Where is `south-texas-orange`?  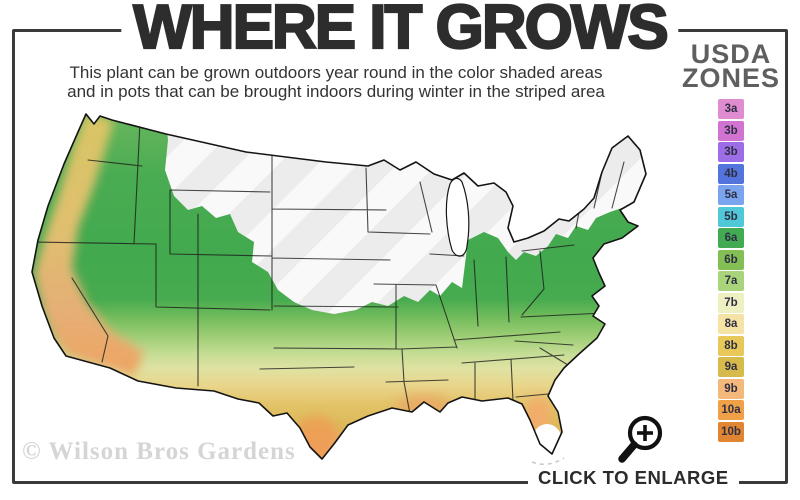 south-texas-orange is located at coordinates (316, 437).